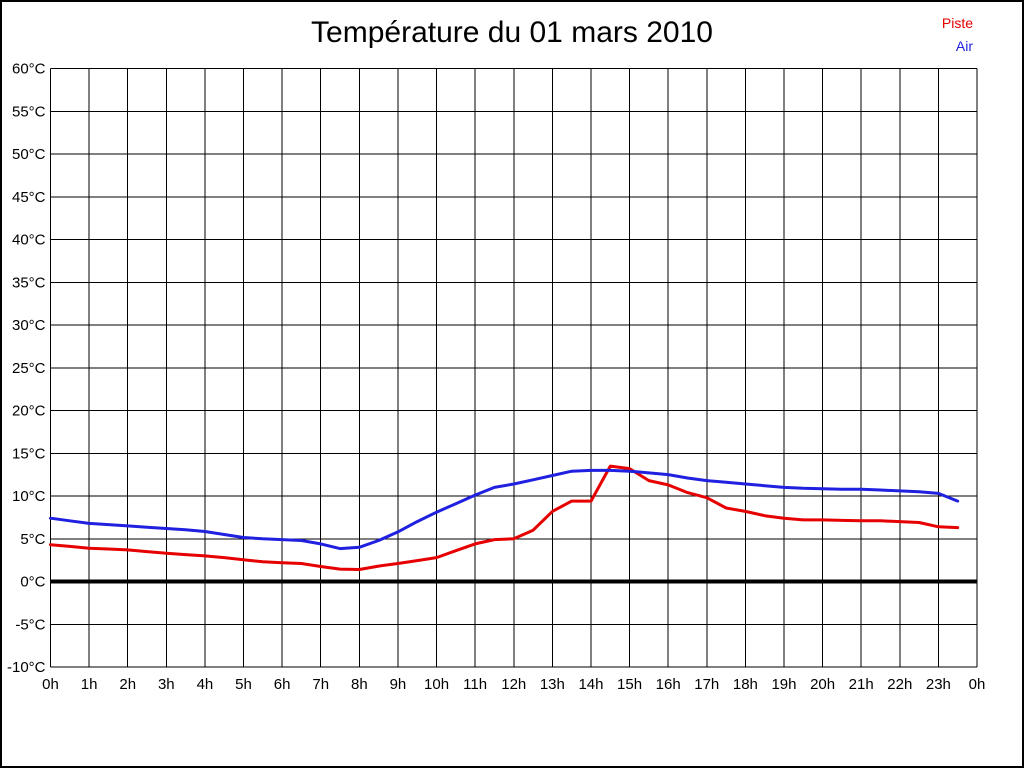 The height and width of the screenshot is (768, 1024). Describe the element at coordinates (32, 582) in the screenshot. I see `y-tick-label: 0°C` at that location.